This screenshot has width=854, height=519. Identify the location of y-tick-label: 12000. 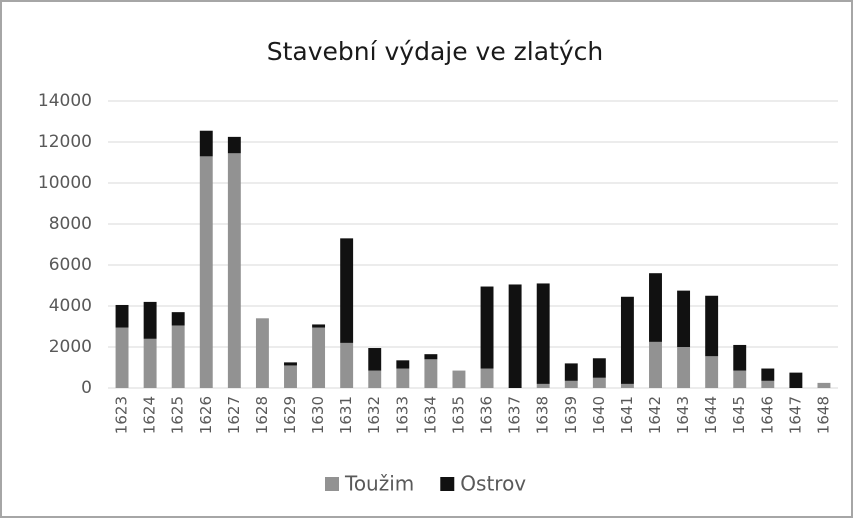
(65, 142).